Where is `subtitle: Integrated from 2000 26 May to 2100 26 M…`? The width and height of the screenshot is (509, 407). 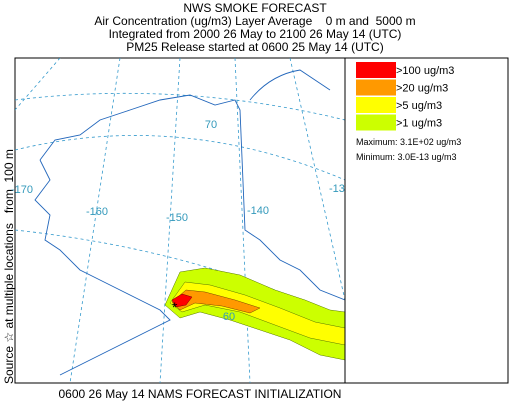 subtitle: Integrated from 2000 26 May to 2100 26 M… is located at coordinates (255, 34).